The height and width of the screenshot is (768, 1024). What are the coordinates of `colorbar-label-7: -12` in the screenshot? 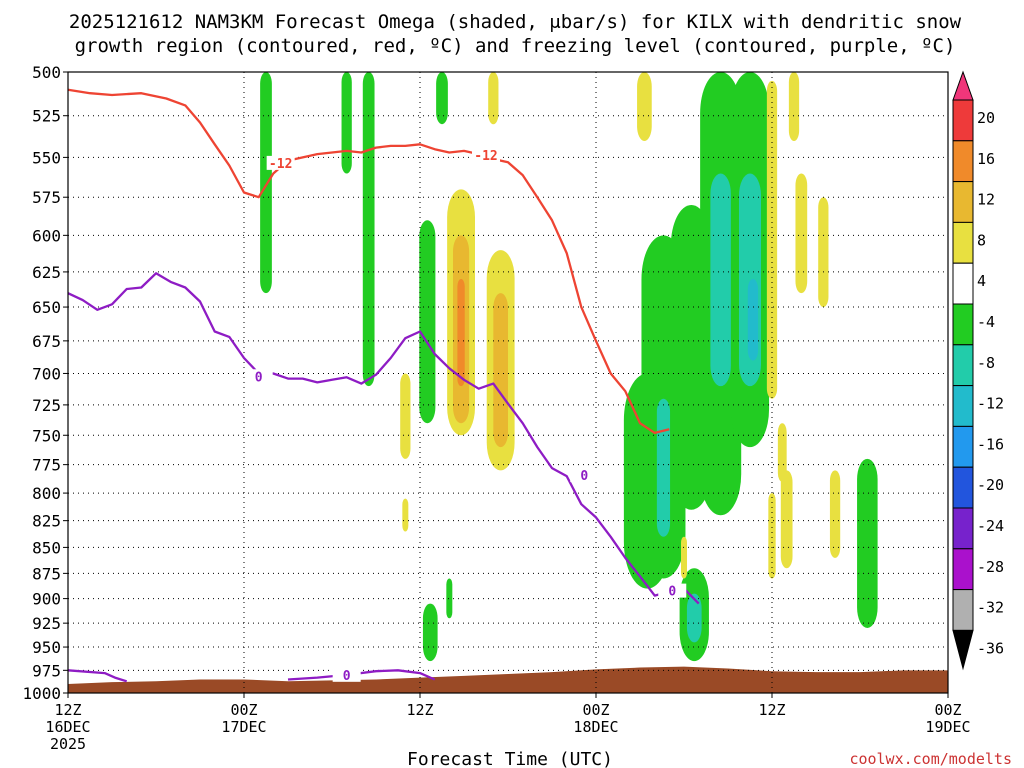 It's located at (990, 404).